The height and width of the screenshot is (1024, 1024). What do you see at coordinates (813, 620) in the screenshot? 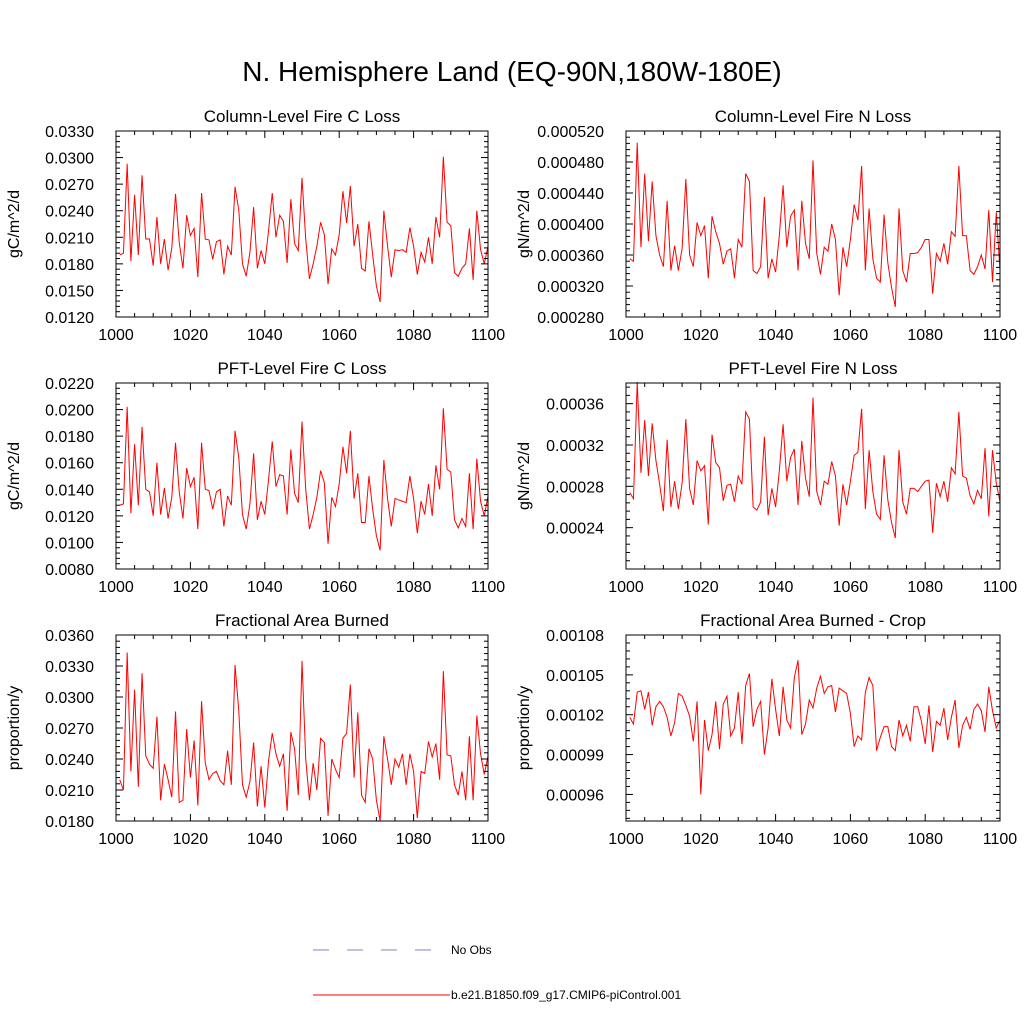
I see `panel-title: Fractional Area Burned - Crop` at bounding box center [813, 620].